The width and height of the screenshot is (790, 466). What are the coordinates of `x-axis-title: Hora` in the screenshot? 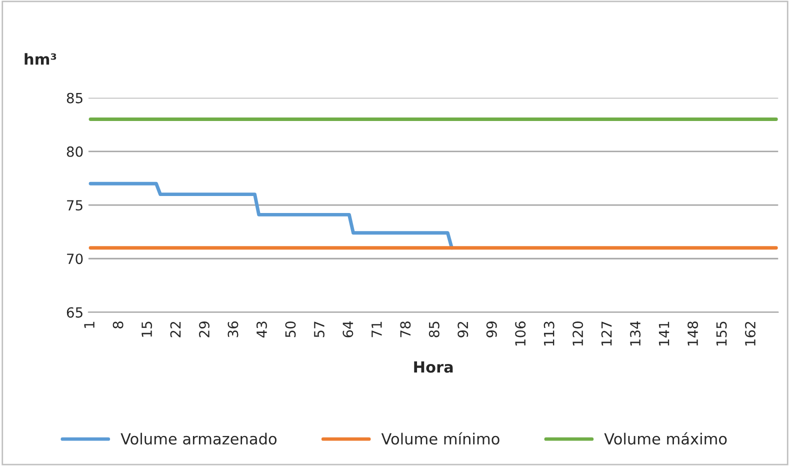 It's located at (433, 367).